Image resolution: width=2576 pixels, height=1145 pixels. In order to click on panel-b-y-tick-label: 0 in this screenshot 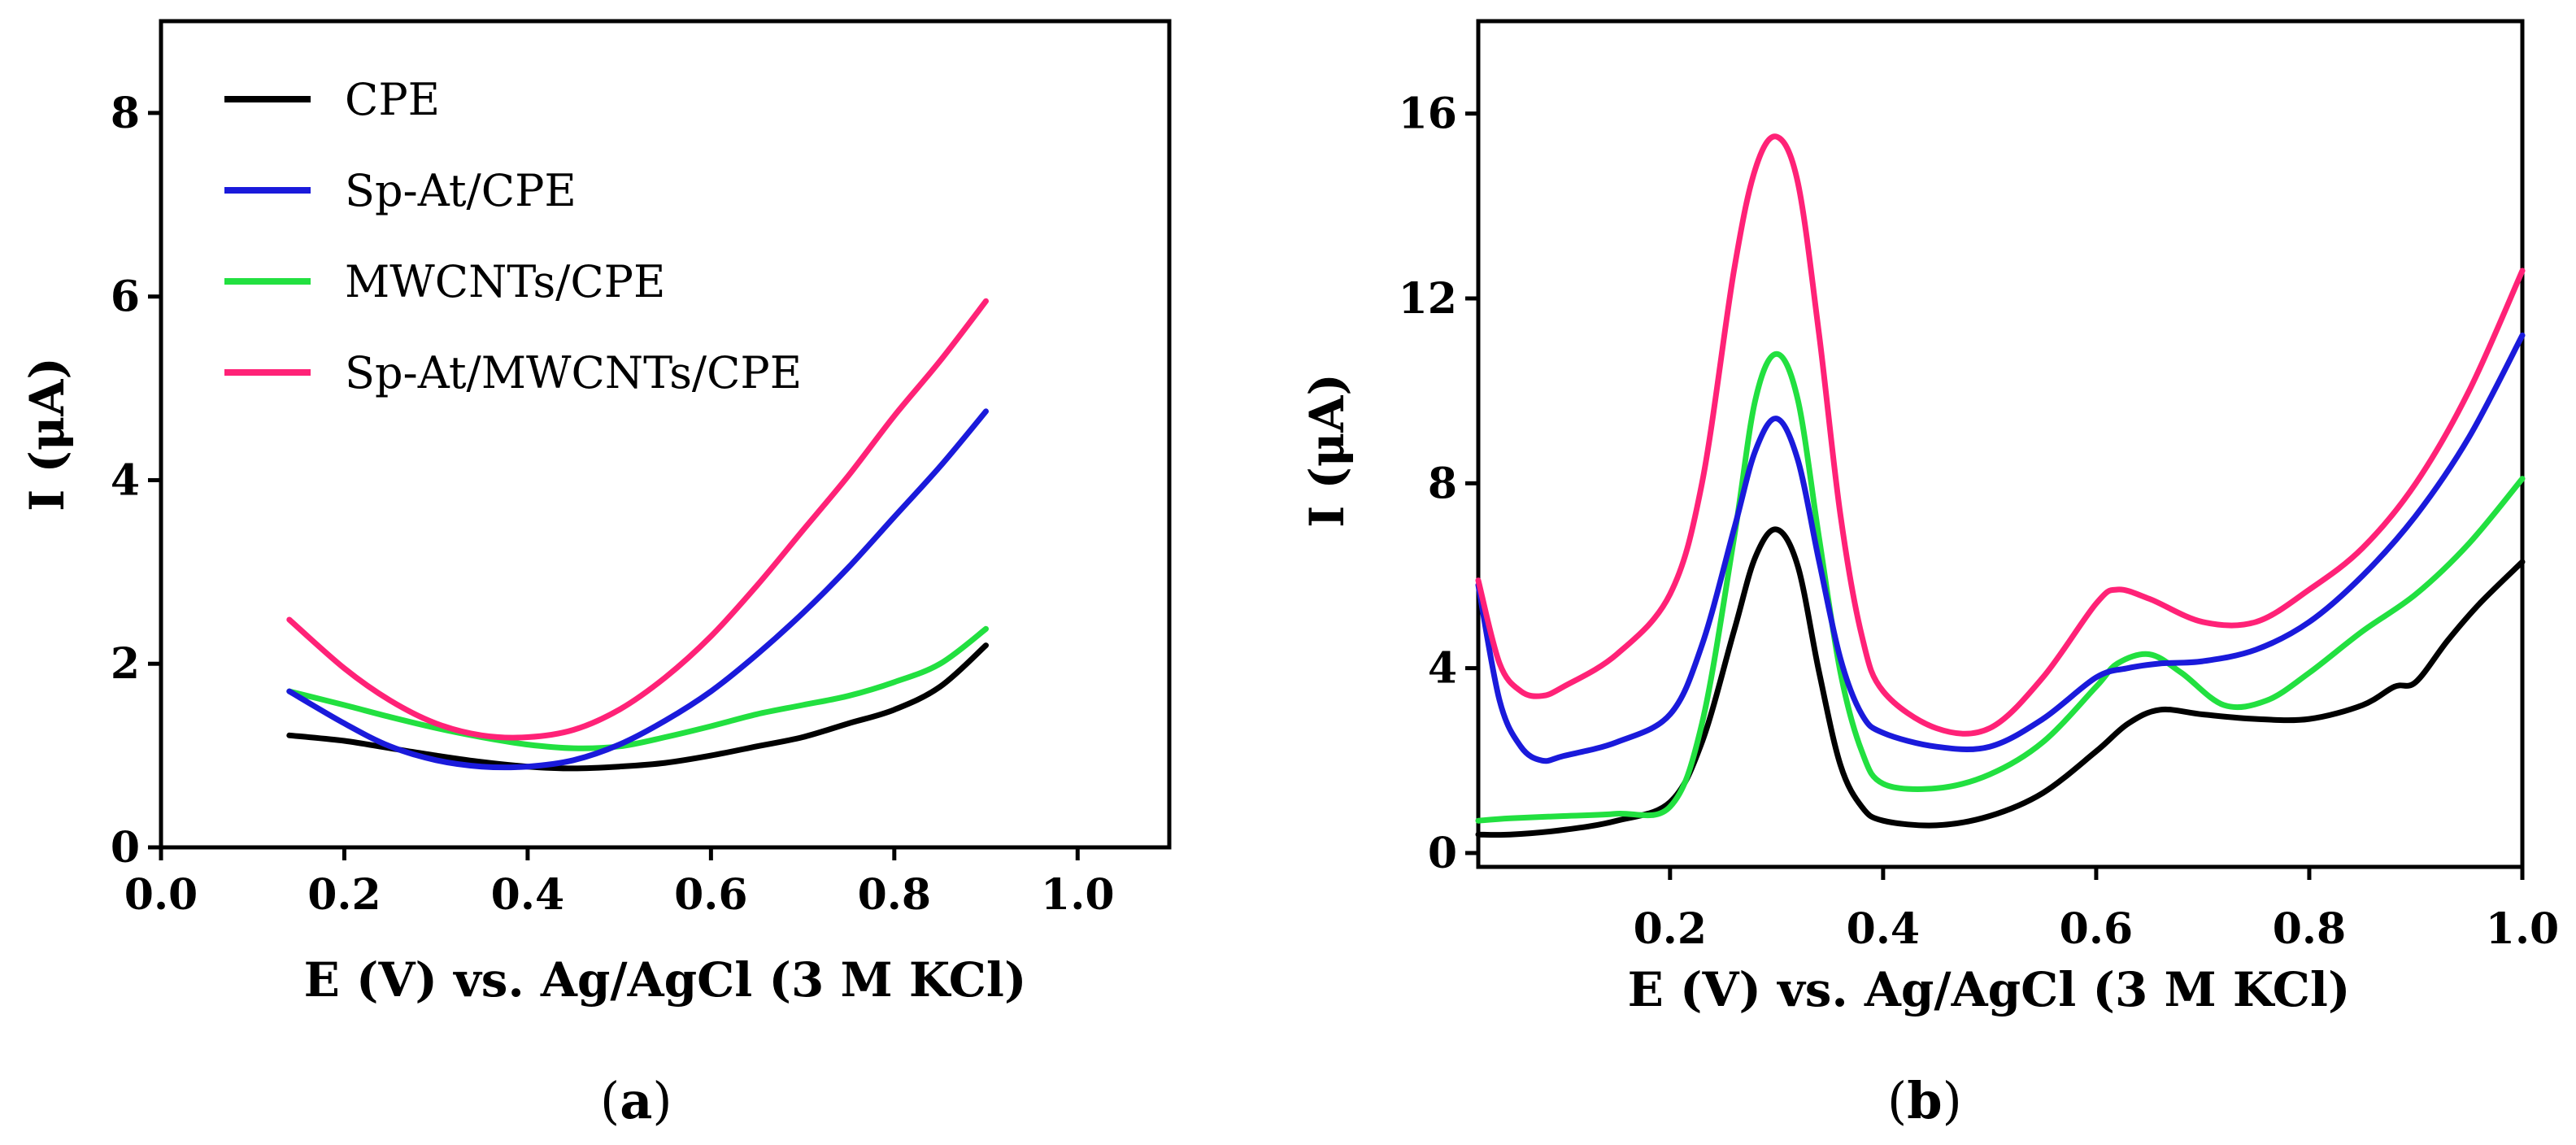, I will do `click(1443, 854)`.